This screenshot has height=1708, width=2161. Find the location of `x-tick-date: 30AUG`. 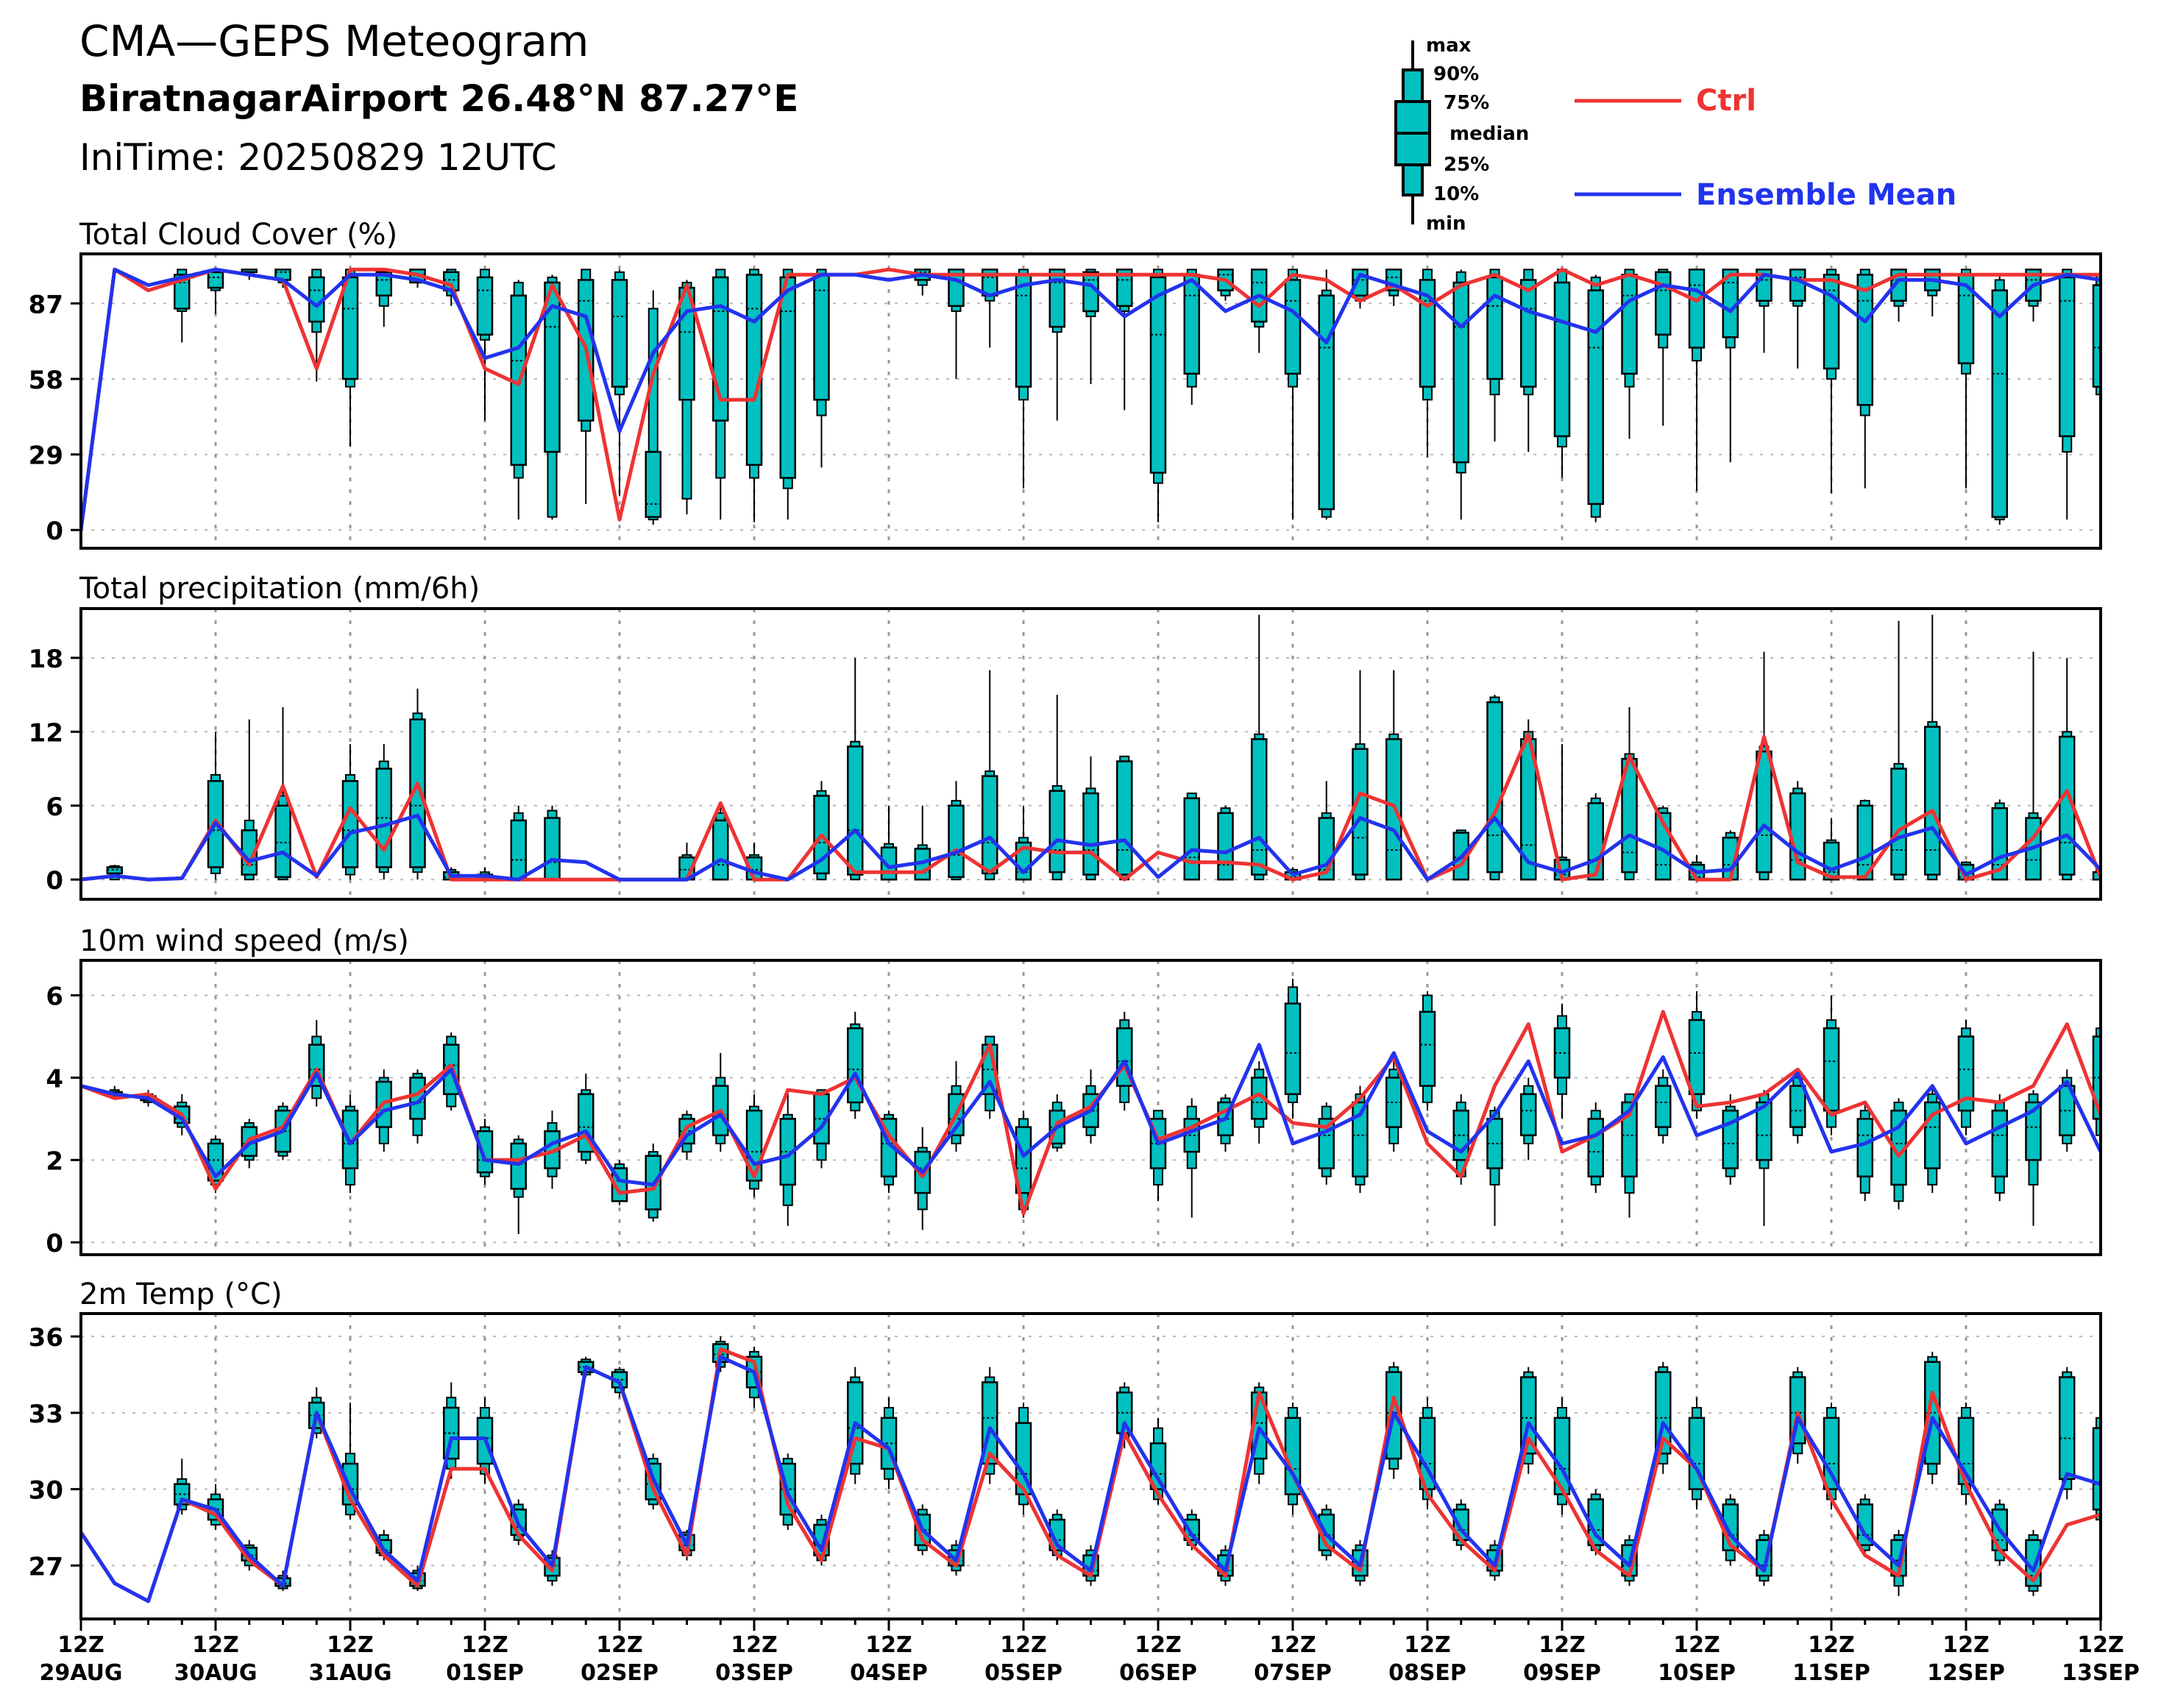

x-tick-date: 30AUG is located at coordinates (215, 1673).